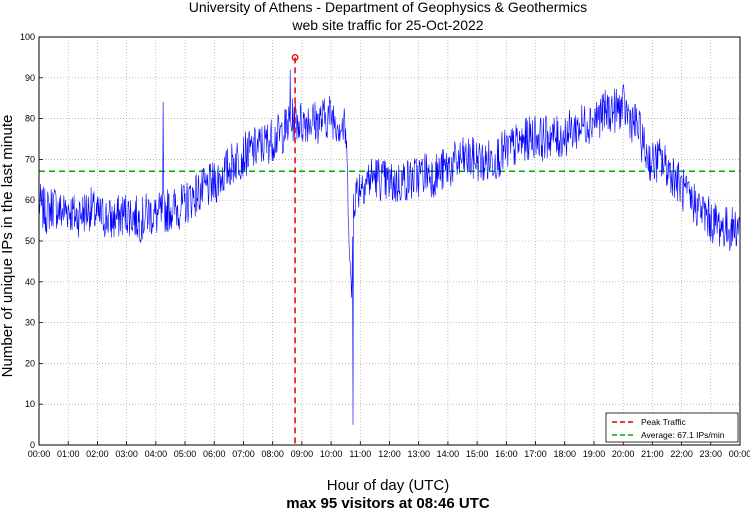 The width and height of the screenshot is (750, 511). I want to click on x-tick-label: 05:00, so click(185, 454).